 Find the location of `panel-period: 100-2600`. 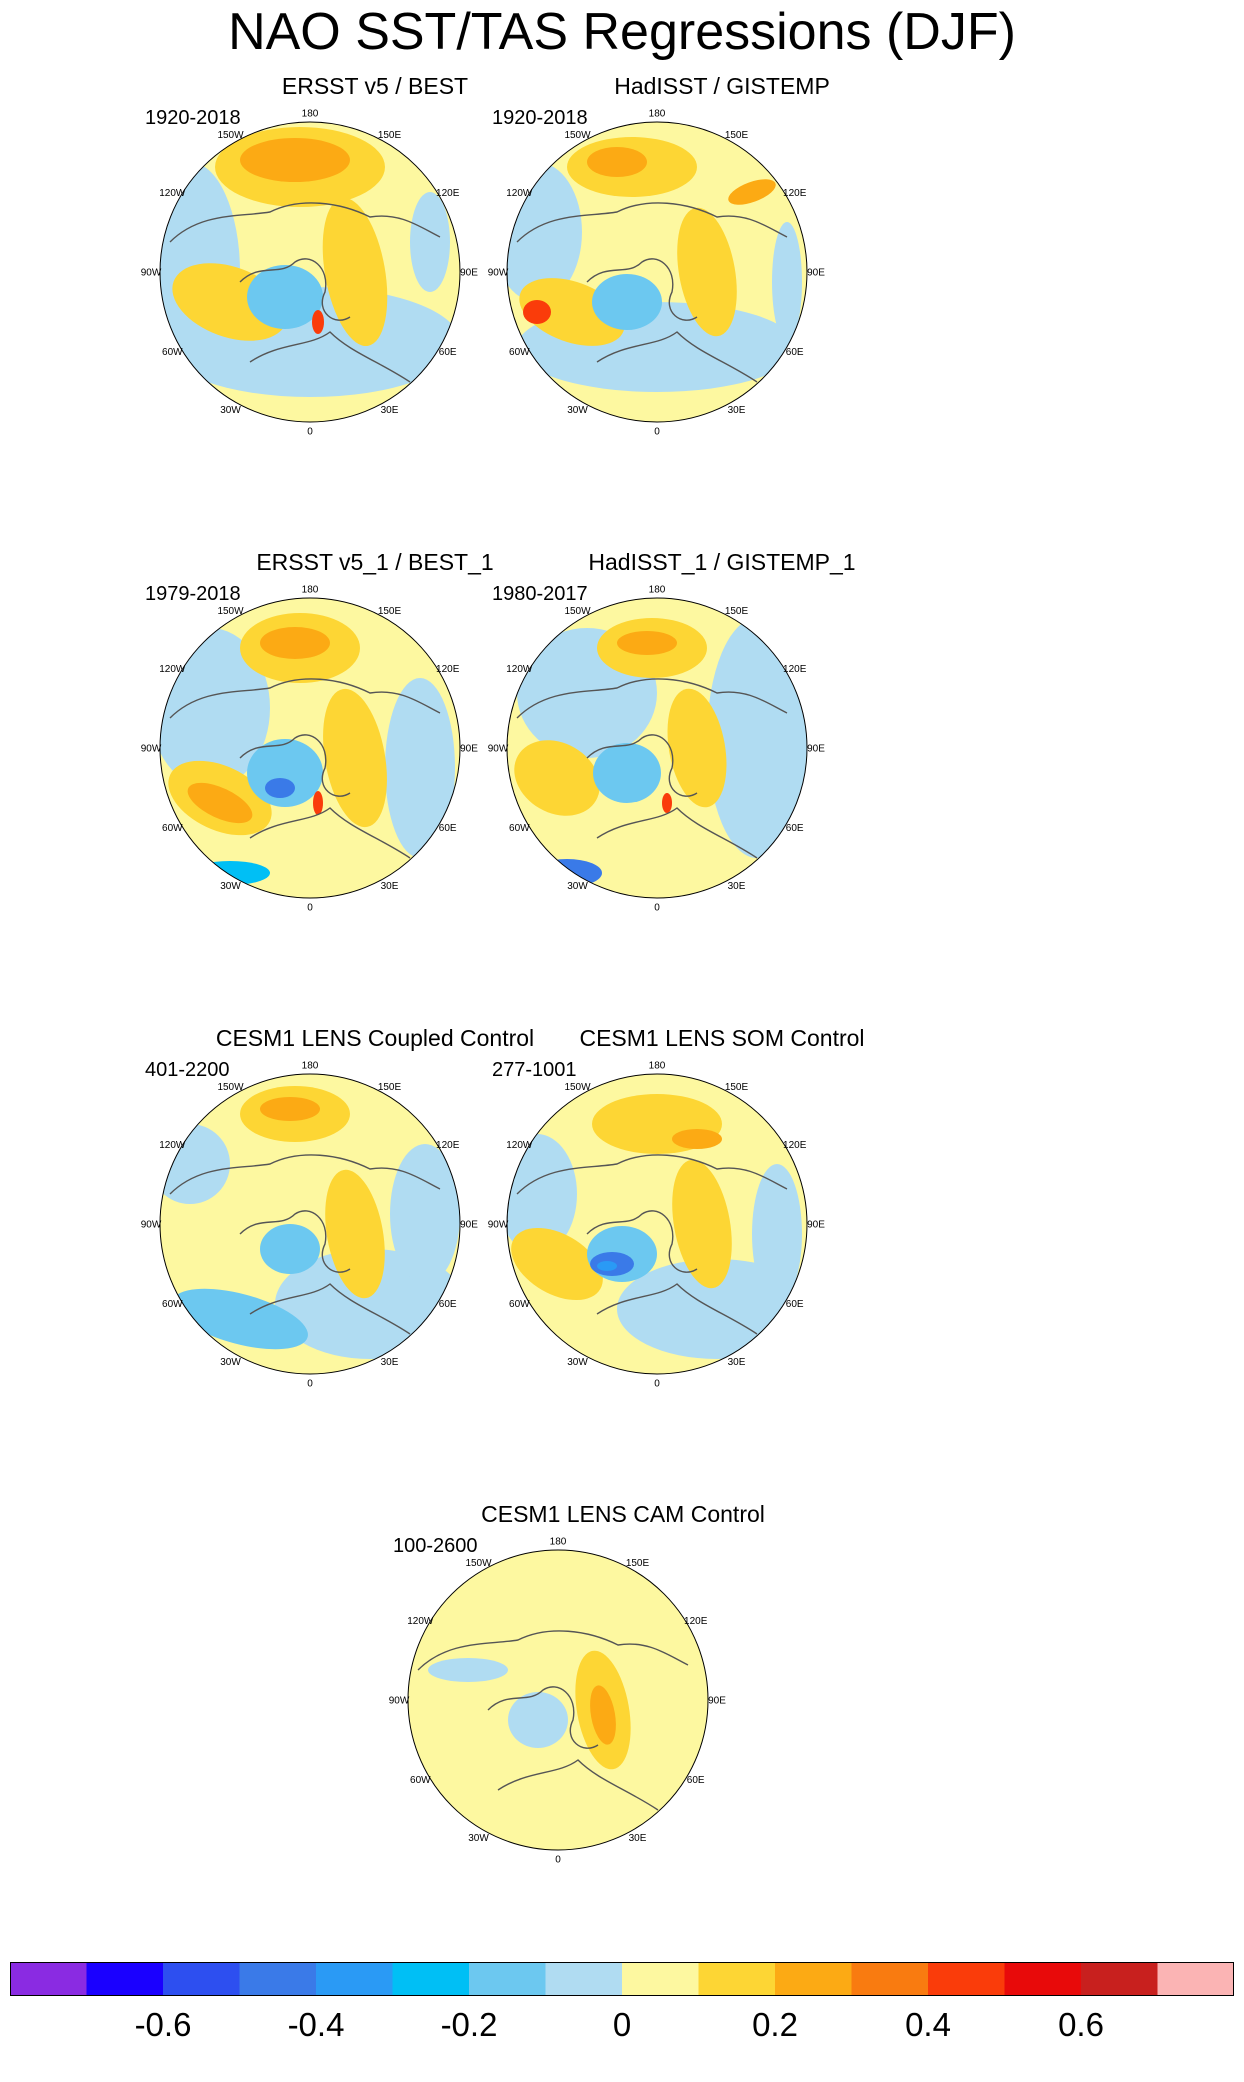

panel-period: 100-2600 is located at coordinates (435, 1546).